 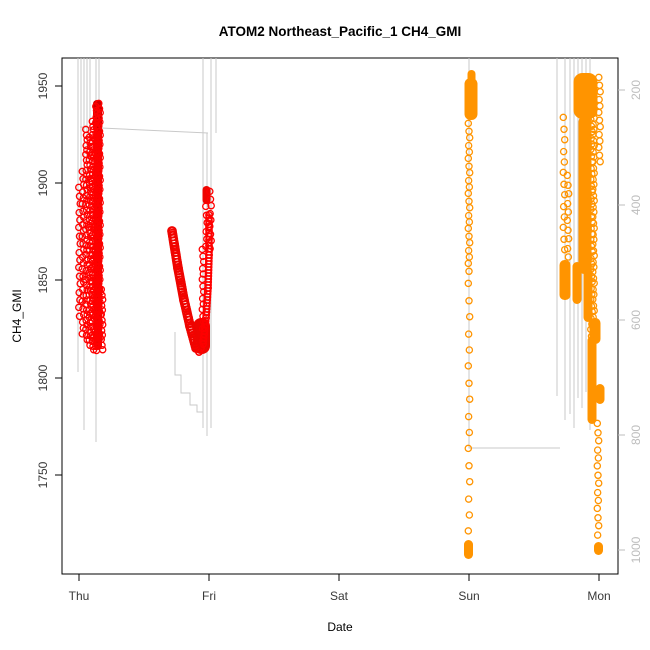 What do you see at coordinates (468, 596) in the screenshot?
I see `x-tick-label: Sun` at bounding box center [468, 596].